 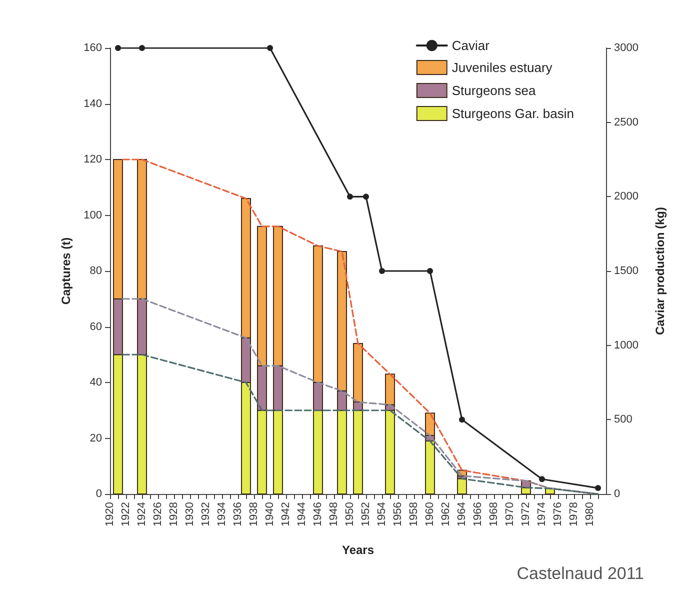 I want to click on x-tick-label: 1952, so click(x=366, y=514).